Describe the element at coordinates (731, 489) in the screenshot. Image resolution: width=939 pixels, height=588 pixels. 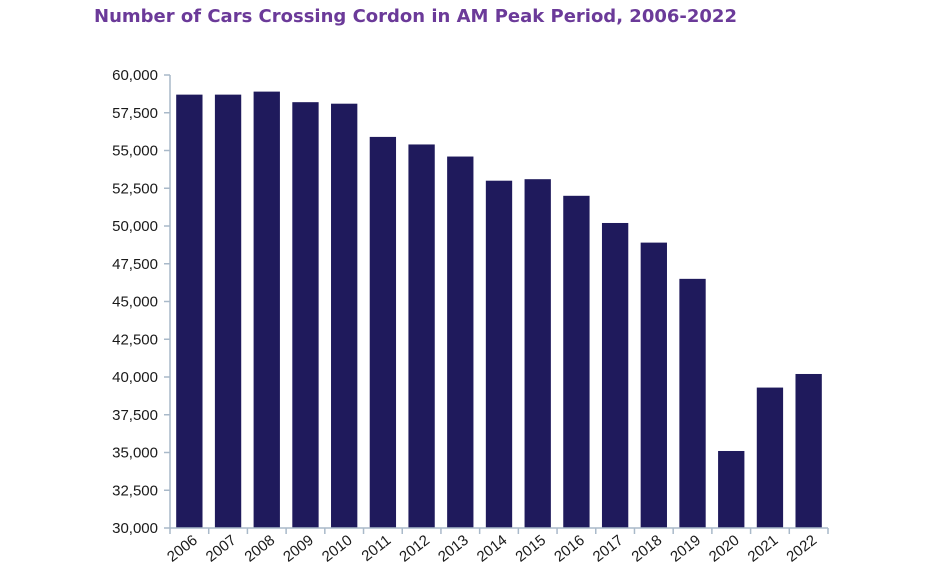
I see `bar-2020` at that location.